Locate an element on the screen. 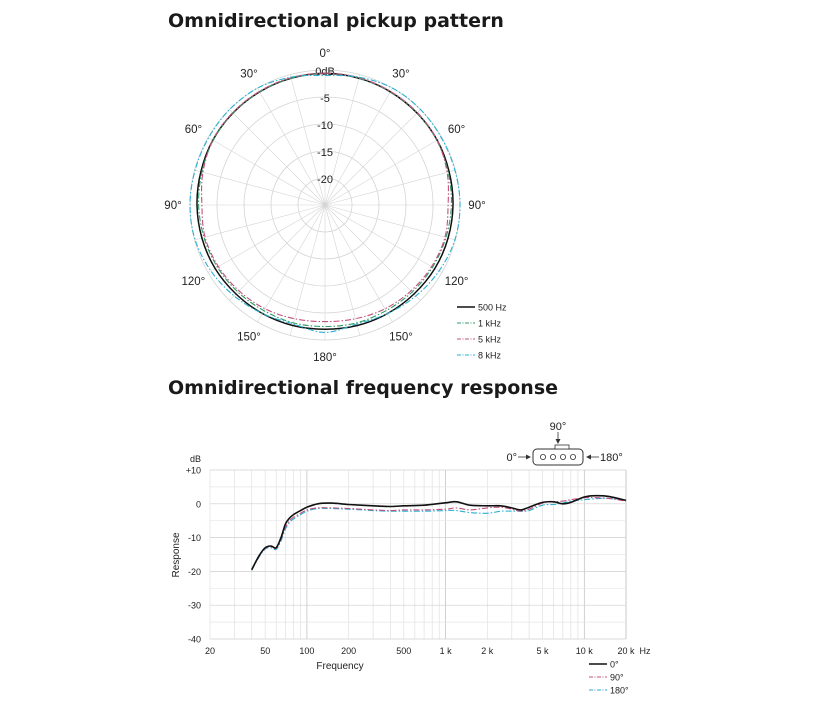 The image size is (817, 716). polar-chart-title: Omnidirectional pickup pattern is located at coordinates (336, 21).